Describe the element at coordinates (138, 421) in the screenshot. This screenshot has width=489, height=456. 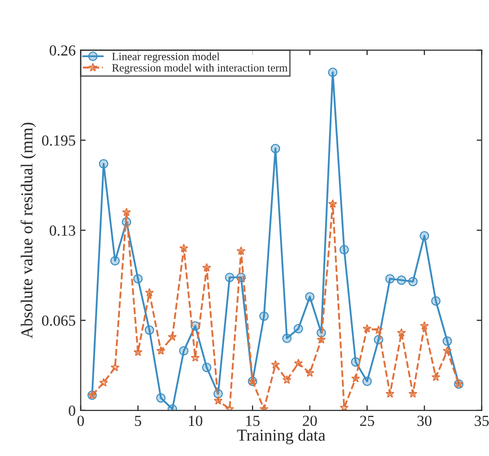
I see `x-tick-label: 5` at that location.